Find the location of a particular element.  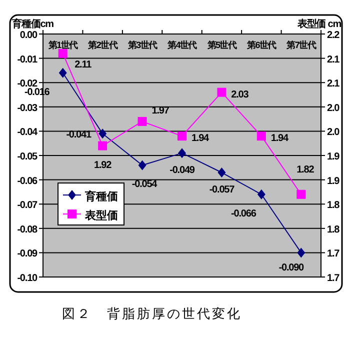

y-tick-label: -0.07 is located at coordinates (27, 206).